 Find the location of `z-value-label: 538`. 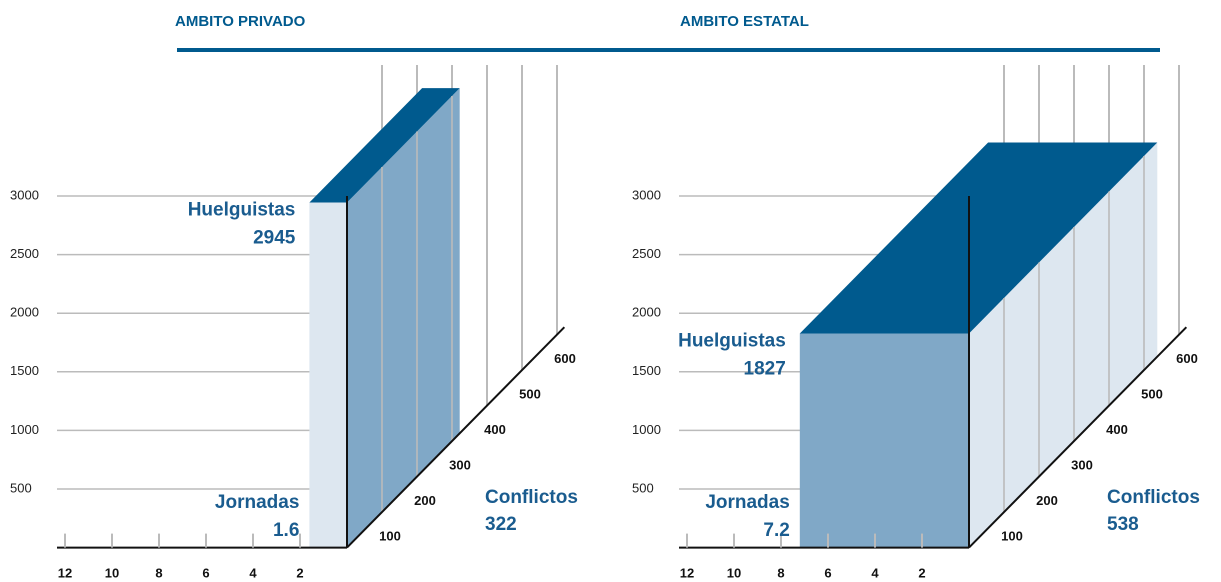

z-value-label: 538 is located at coordinates (1123, 524).